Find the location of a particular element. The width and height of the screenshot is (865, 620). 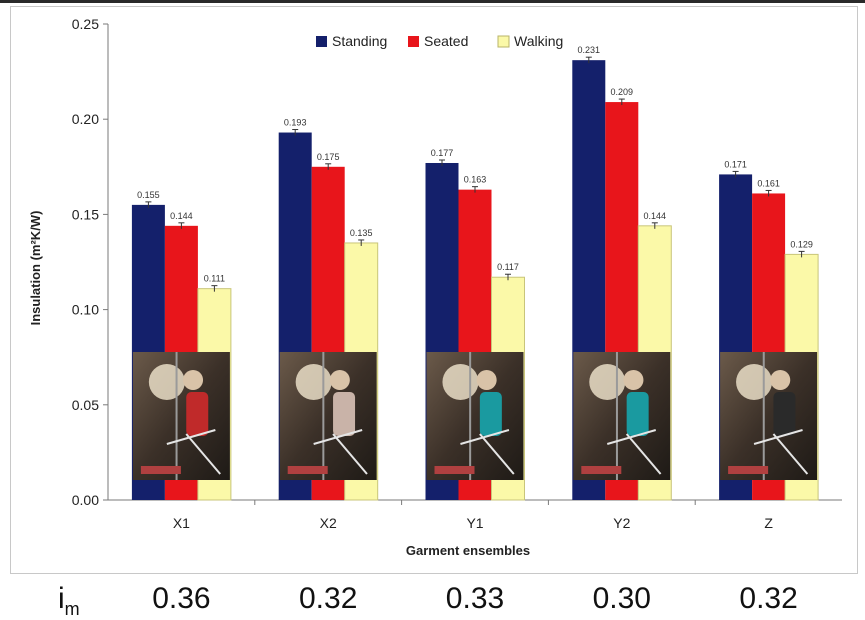

im-value: 0.30 is located at coordinates (621, 598).